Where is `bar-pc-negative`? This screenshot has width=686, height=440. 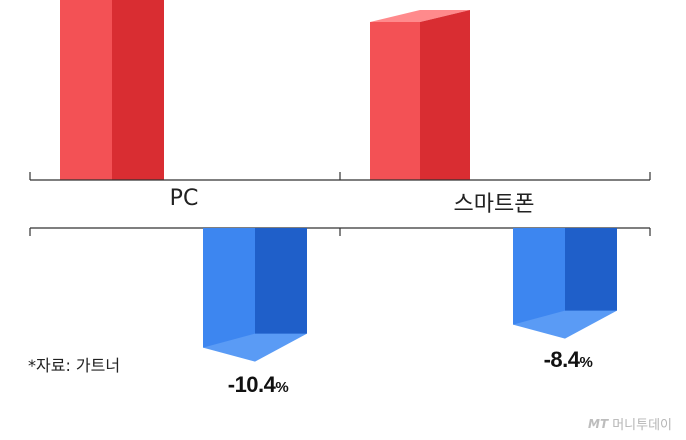
bar-pc-negative is located at coordinates (255, 295).